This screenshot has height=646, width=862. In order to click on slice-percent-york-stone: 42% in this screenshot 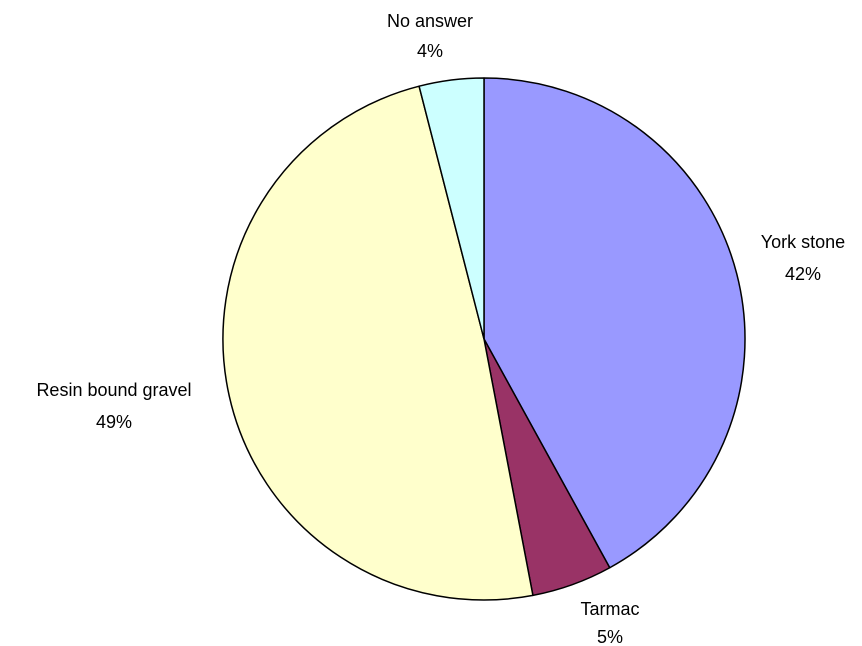, I will do `click(803, 274)`.